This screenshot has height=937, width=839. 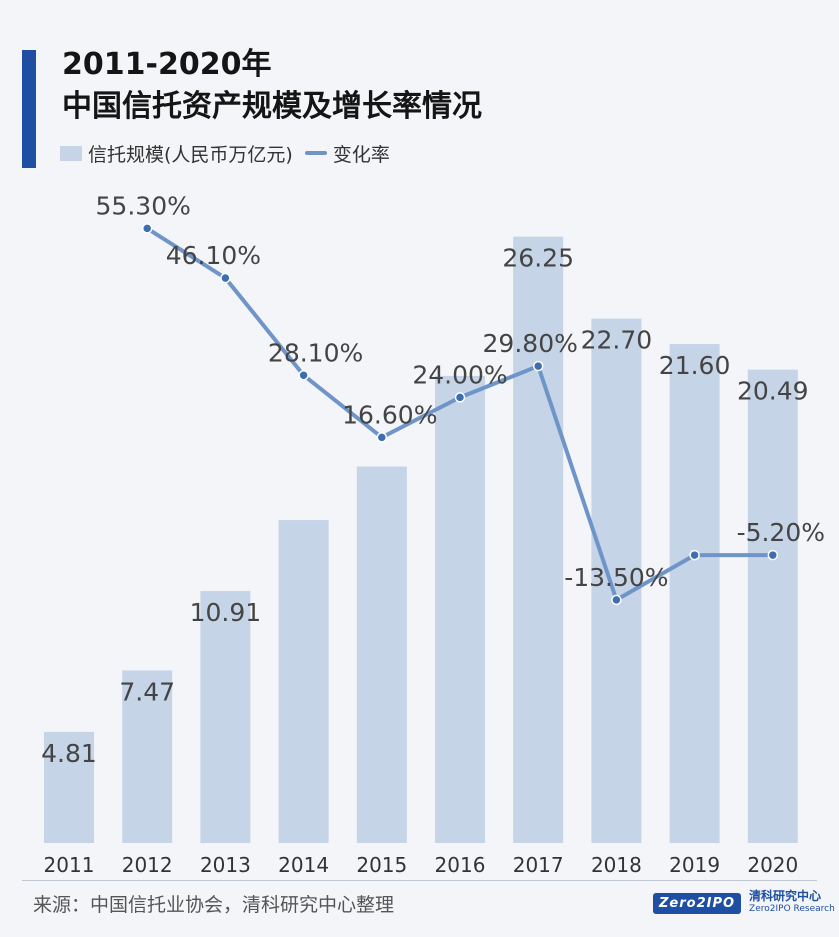 I want to click on x-tick-label: 2012, so click(x=147, y=865).